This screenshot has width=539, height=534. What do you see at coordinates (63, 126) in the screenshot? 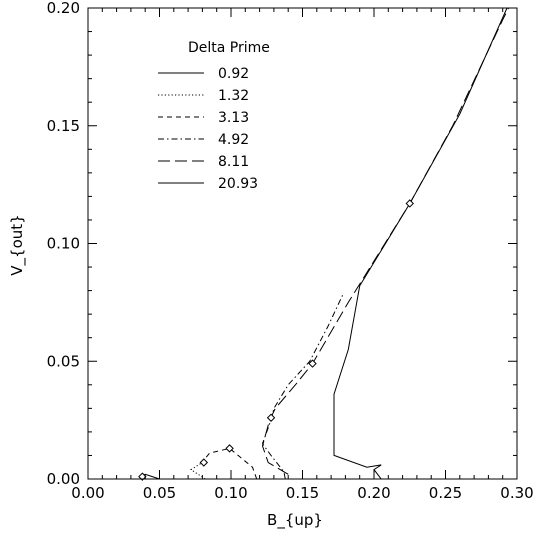
I see `y-tick-label: 0.15` at bounding box center [63, 126].